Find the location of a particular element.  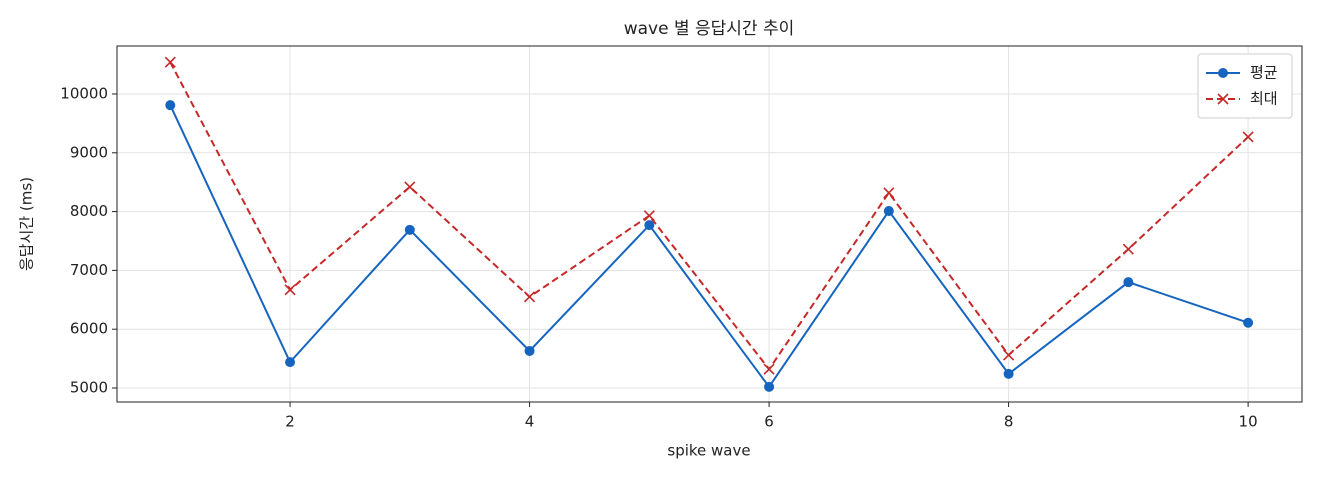

y-tick-label: 6000 is located at coordinates (89, 329).